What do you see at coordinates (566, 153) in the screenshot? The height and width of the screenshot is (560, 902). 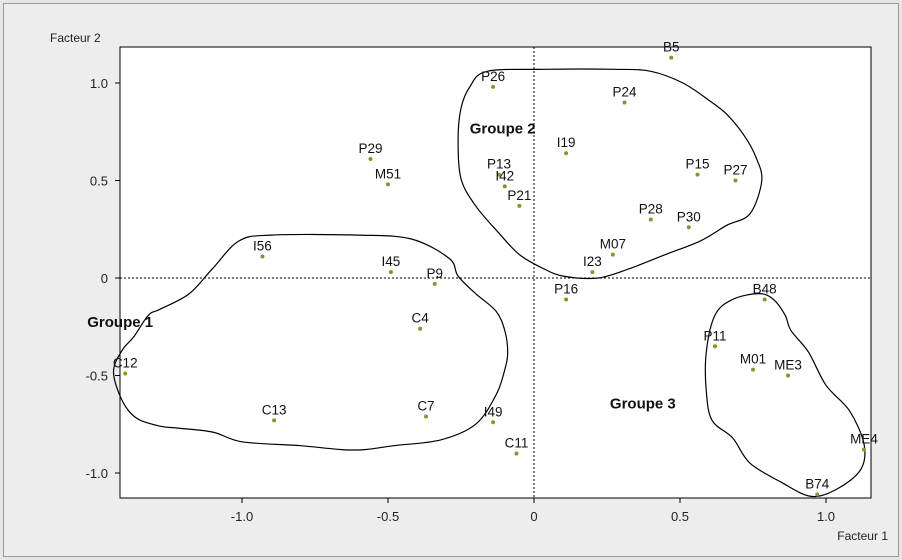 I see `data-point-i19` at bounding box center [566, 153].